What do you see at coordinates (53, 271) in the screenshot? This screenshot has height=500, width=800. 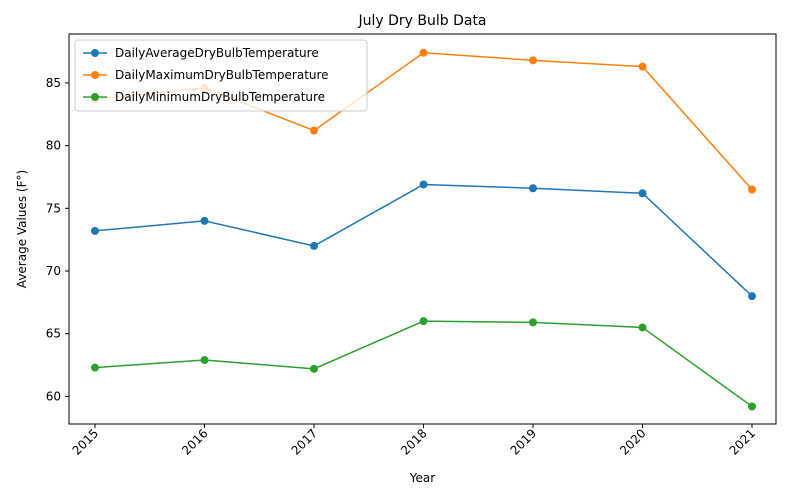 I see `y-tick-label: 70` at bounding box center [53, 271].